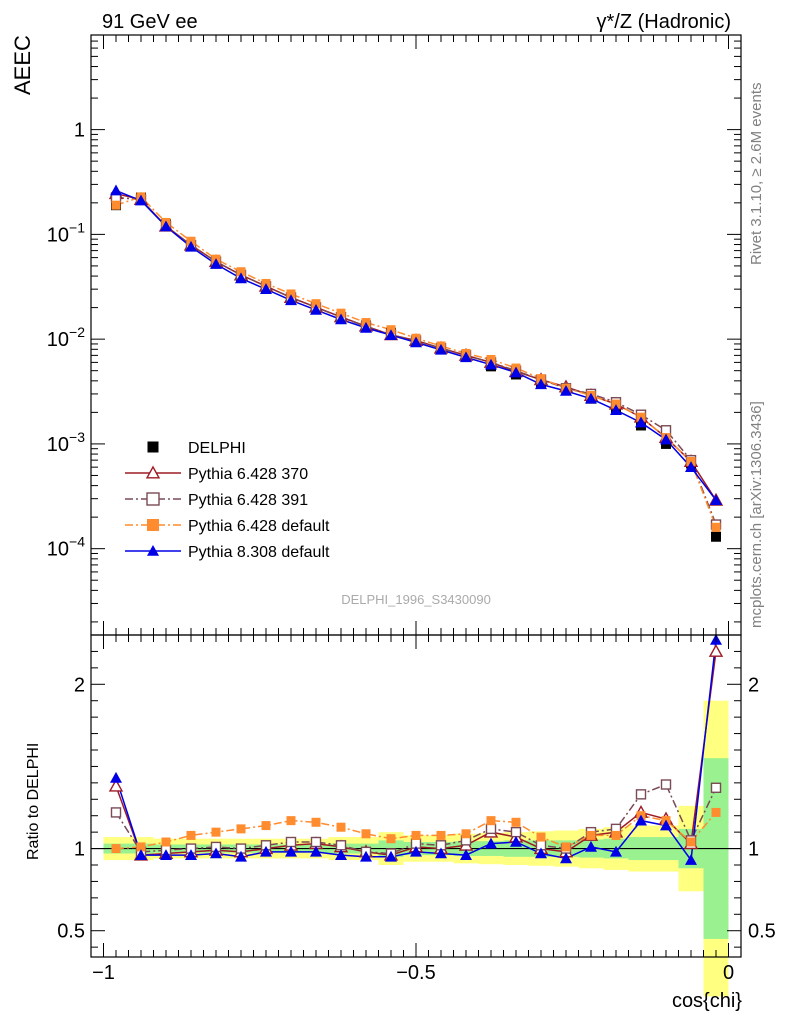  What do you see at coordinates (248, 500) in the screenshot?
I see `legend-pythia-6-428-391-label: Pythia 6.428 391` at bounding box center [248, 500].